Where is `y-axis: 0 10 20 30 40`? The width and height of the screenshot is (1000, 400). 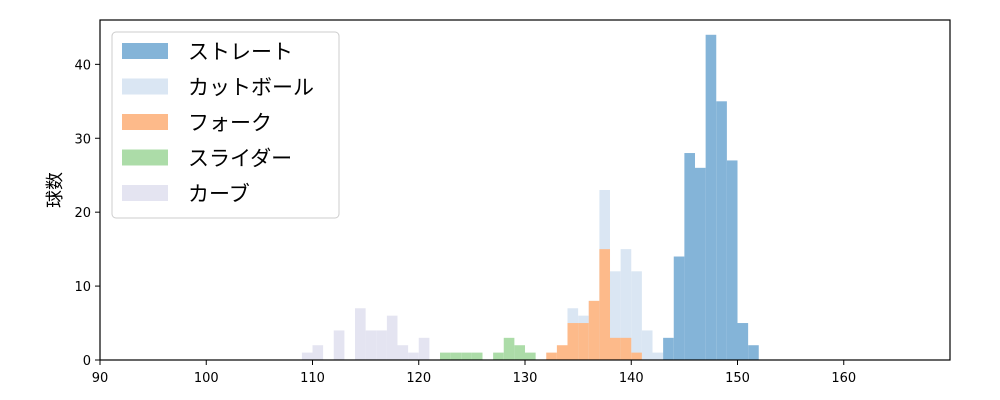 y-axis: 0 10 20 30 40 is located at coordinates (87, 213).